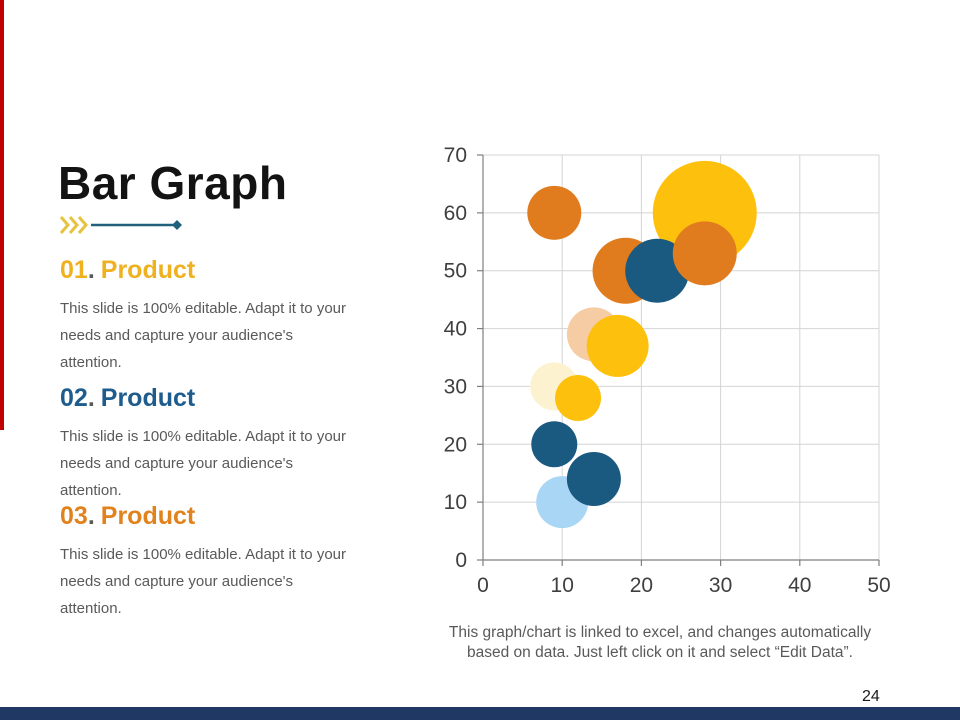  Describe the element at coordinates (871, 696) in the screenshot. I see `page-number: 24` at that location.